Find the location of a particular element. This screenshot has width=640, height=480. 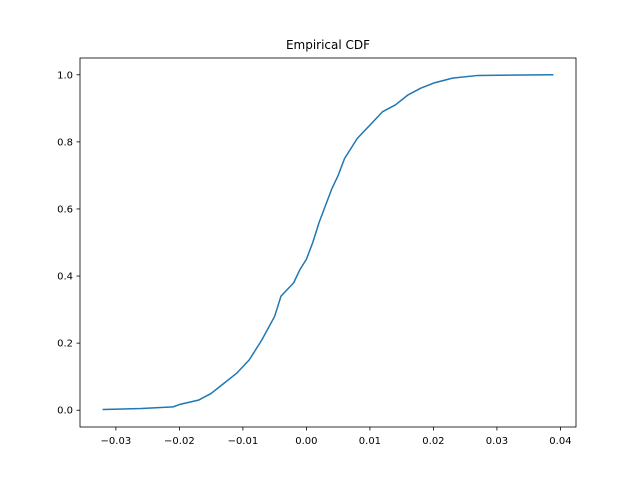

x-tick-label: 0.03 is located at coordinates (497, 441).